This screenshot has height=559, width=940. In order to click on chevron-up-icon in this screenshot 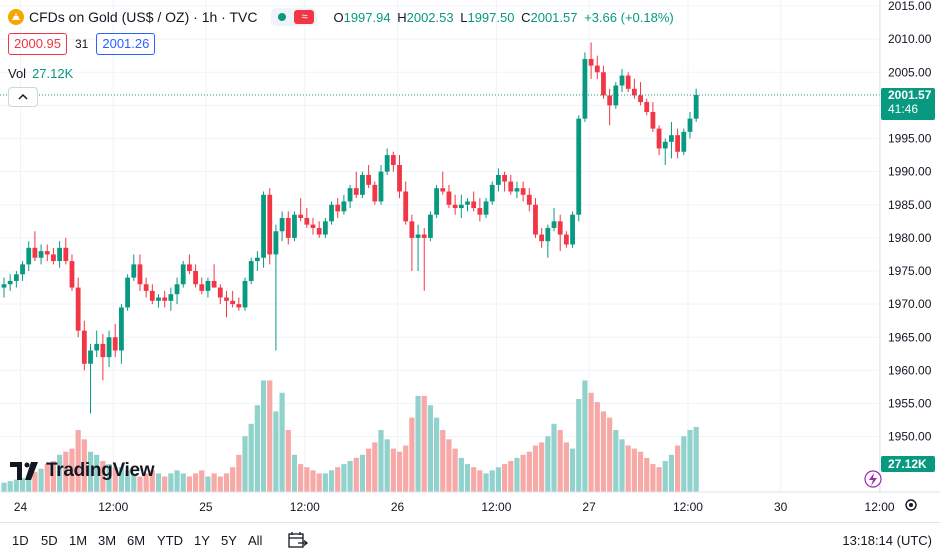, I will do `click(23, 96)`.